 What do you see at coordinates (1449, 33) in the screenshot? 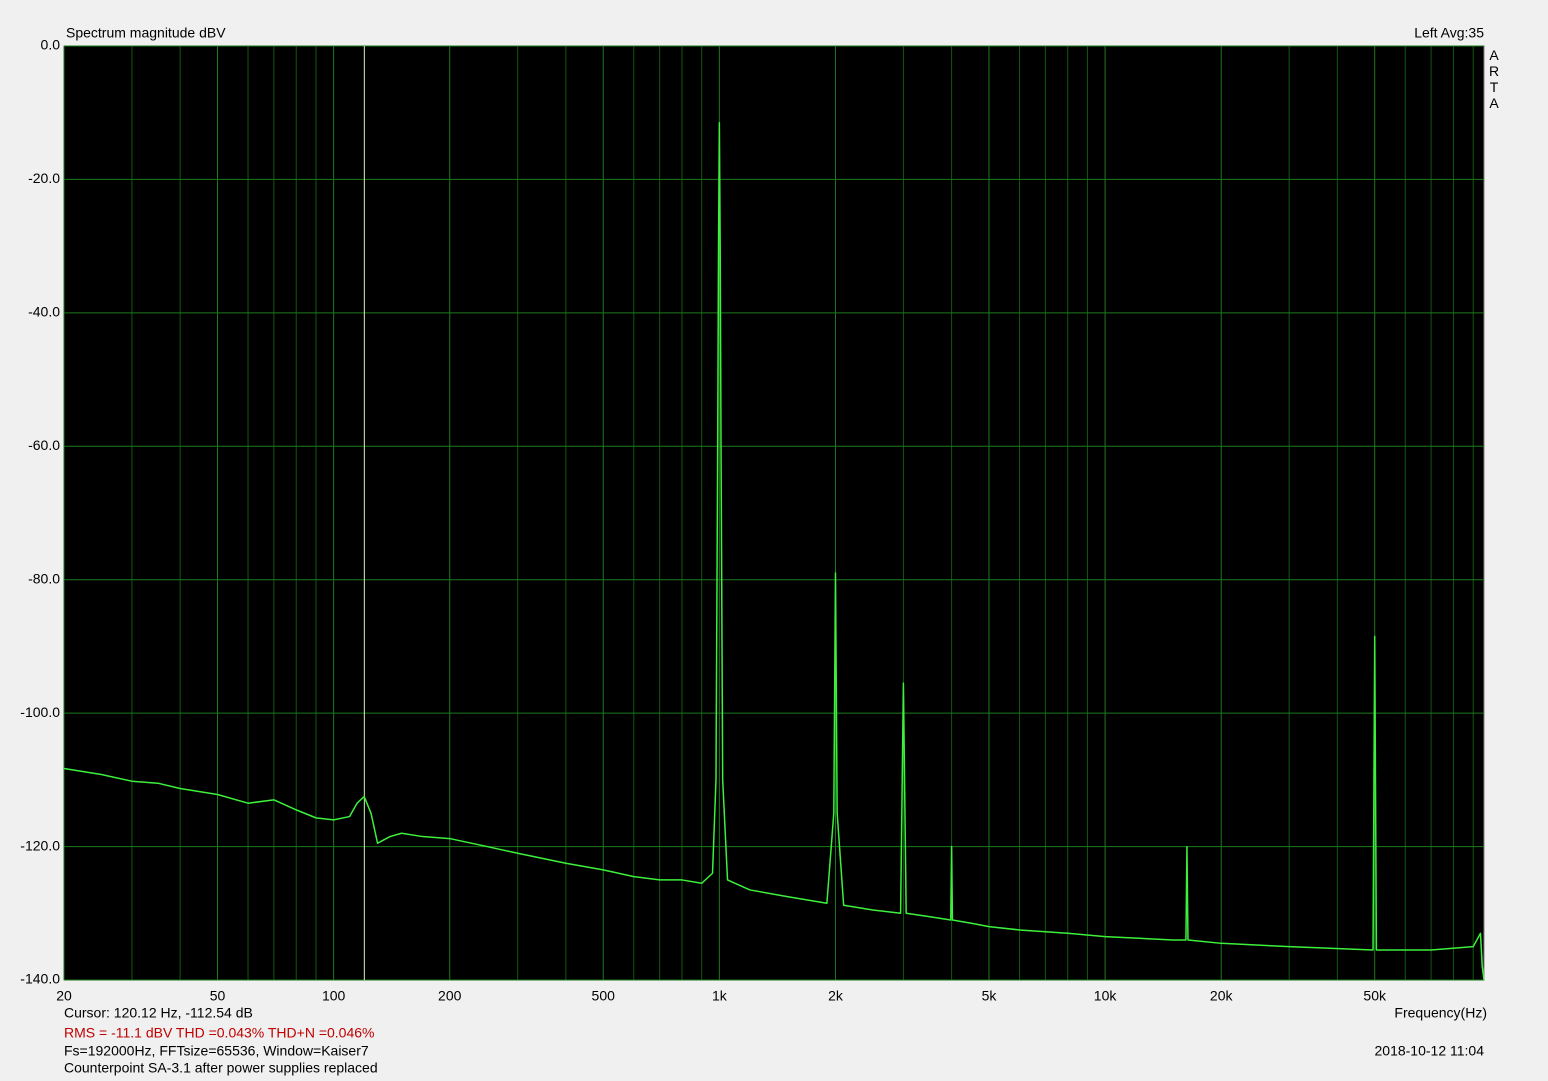
I see `channel-label: Left Avg:35` at bounding box center [1449, 33].